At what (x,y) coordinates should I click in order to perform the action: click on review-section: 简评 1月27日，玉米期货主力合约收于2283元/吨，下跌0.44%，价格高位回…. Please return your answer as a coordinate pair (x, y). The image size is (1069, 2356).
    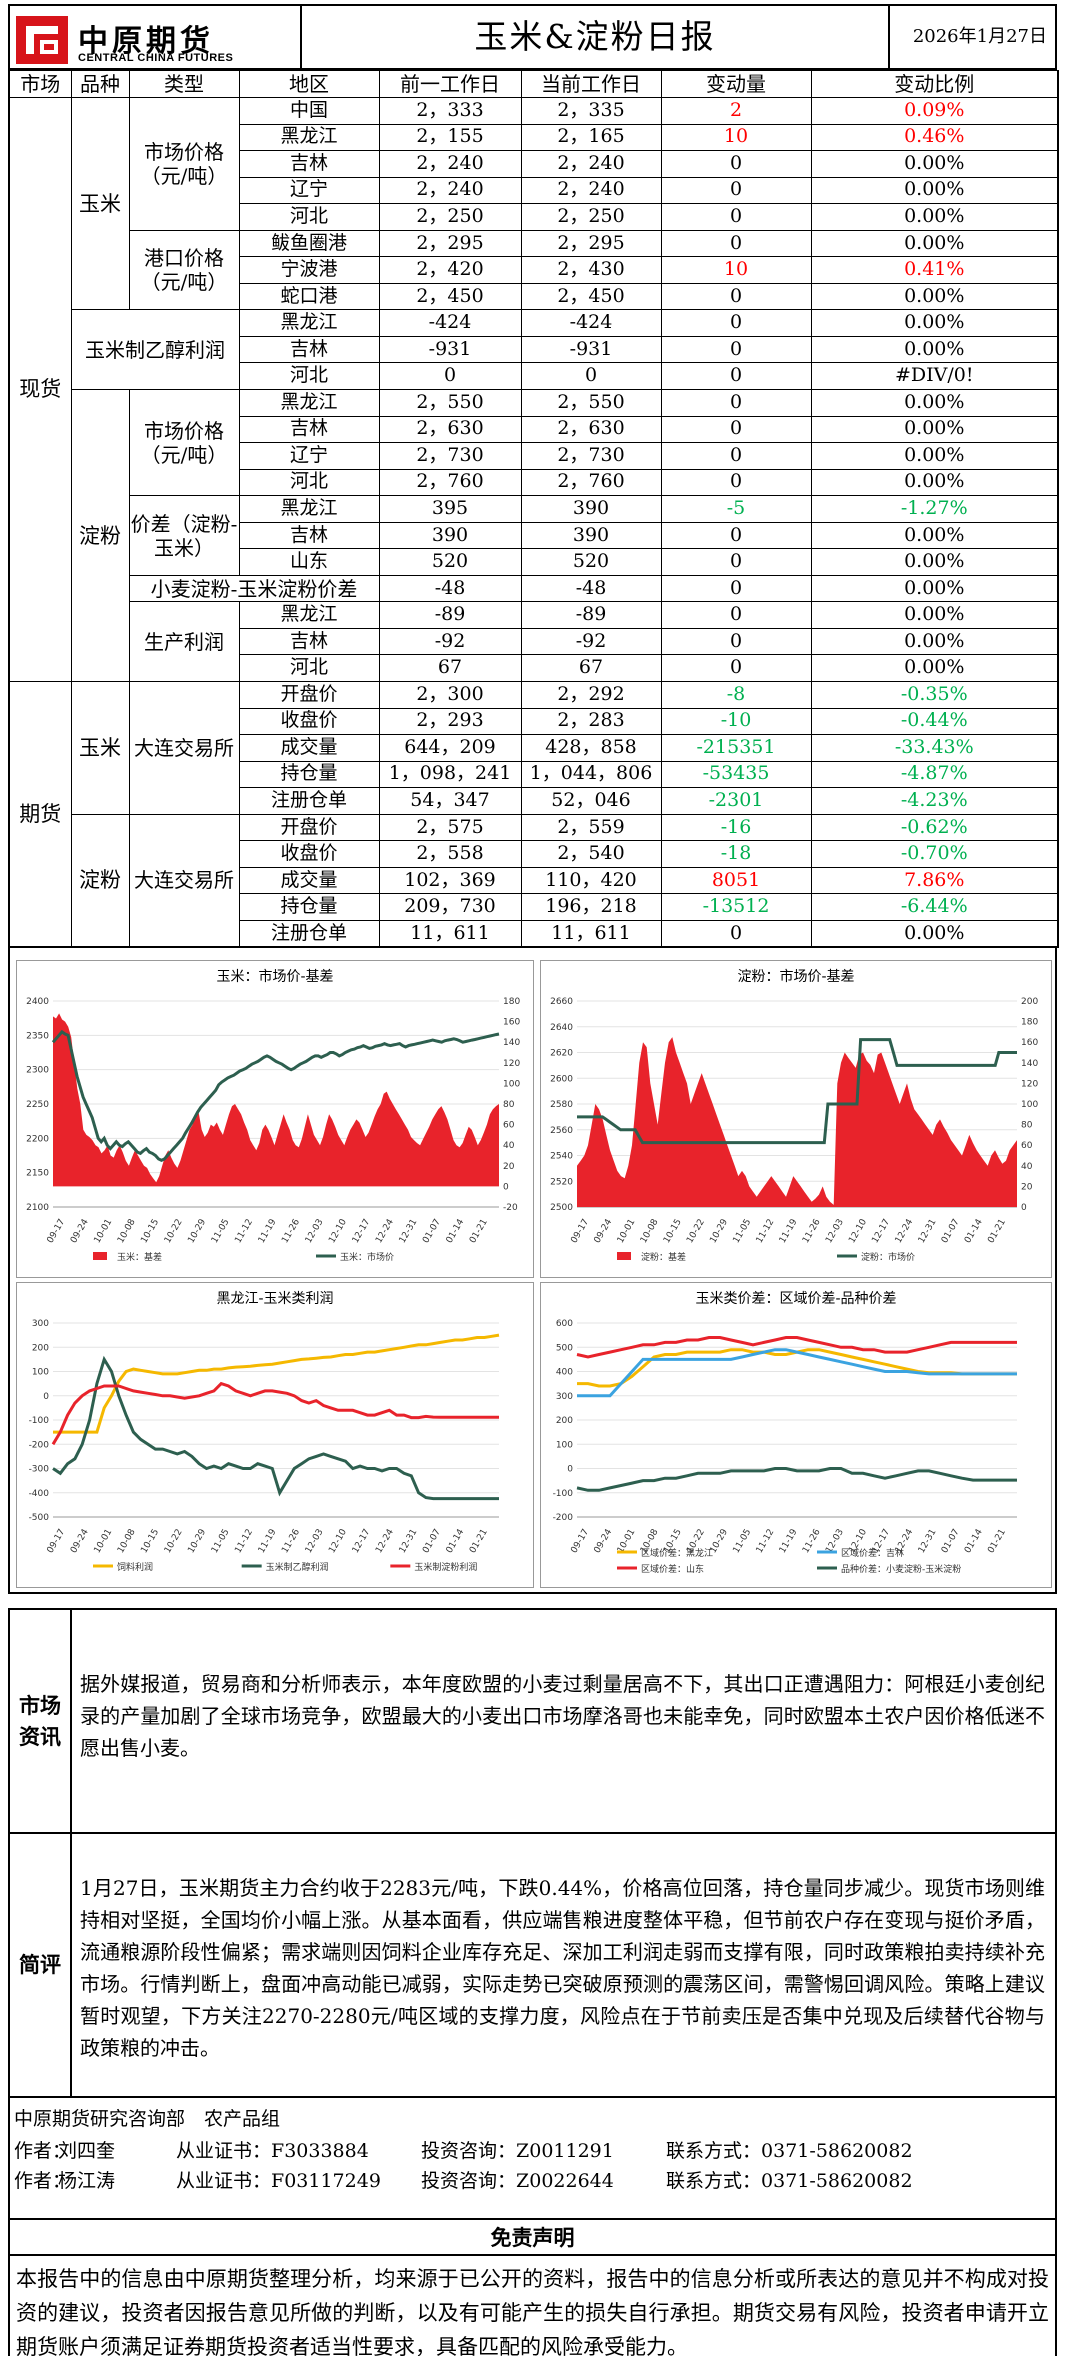
    Looking at the image, I should click on (532, 1966).